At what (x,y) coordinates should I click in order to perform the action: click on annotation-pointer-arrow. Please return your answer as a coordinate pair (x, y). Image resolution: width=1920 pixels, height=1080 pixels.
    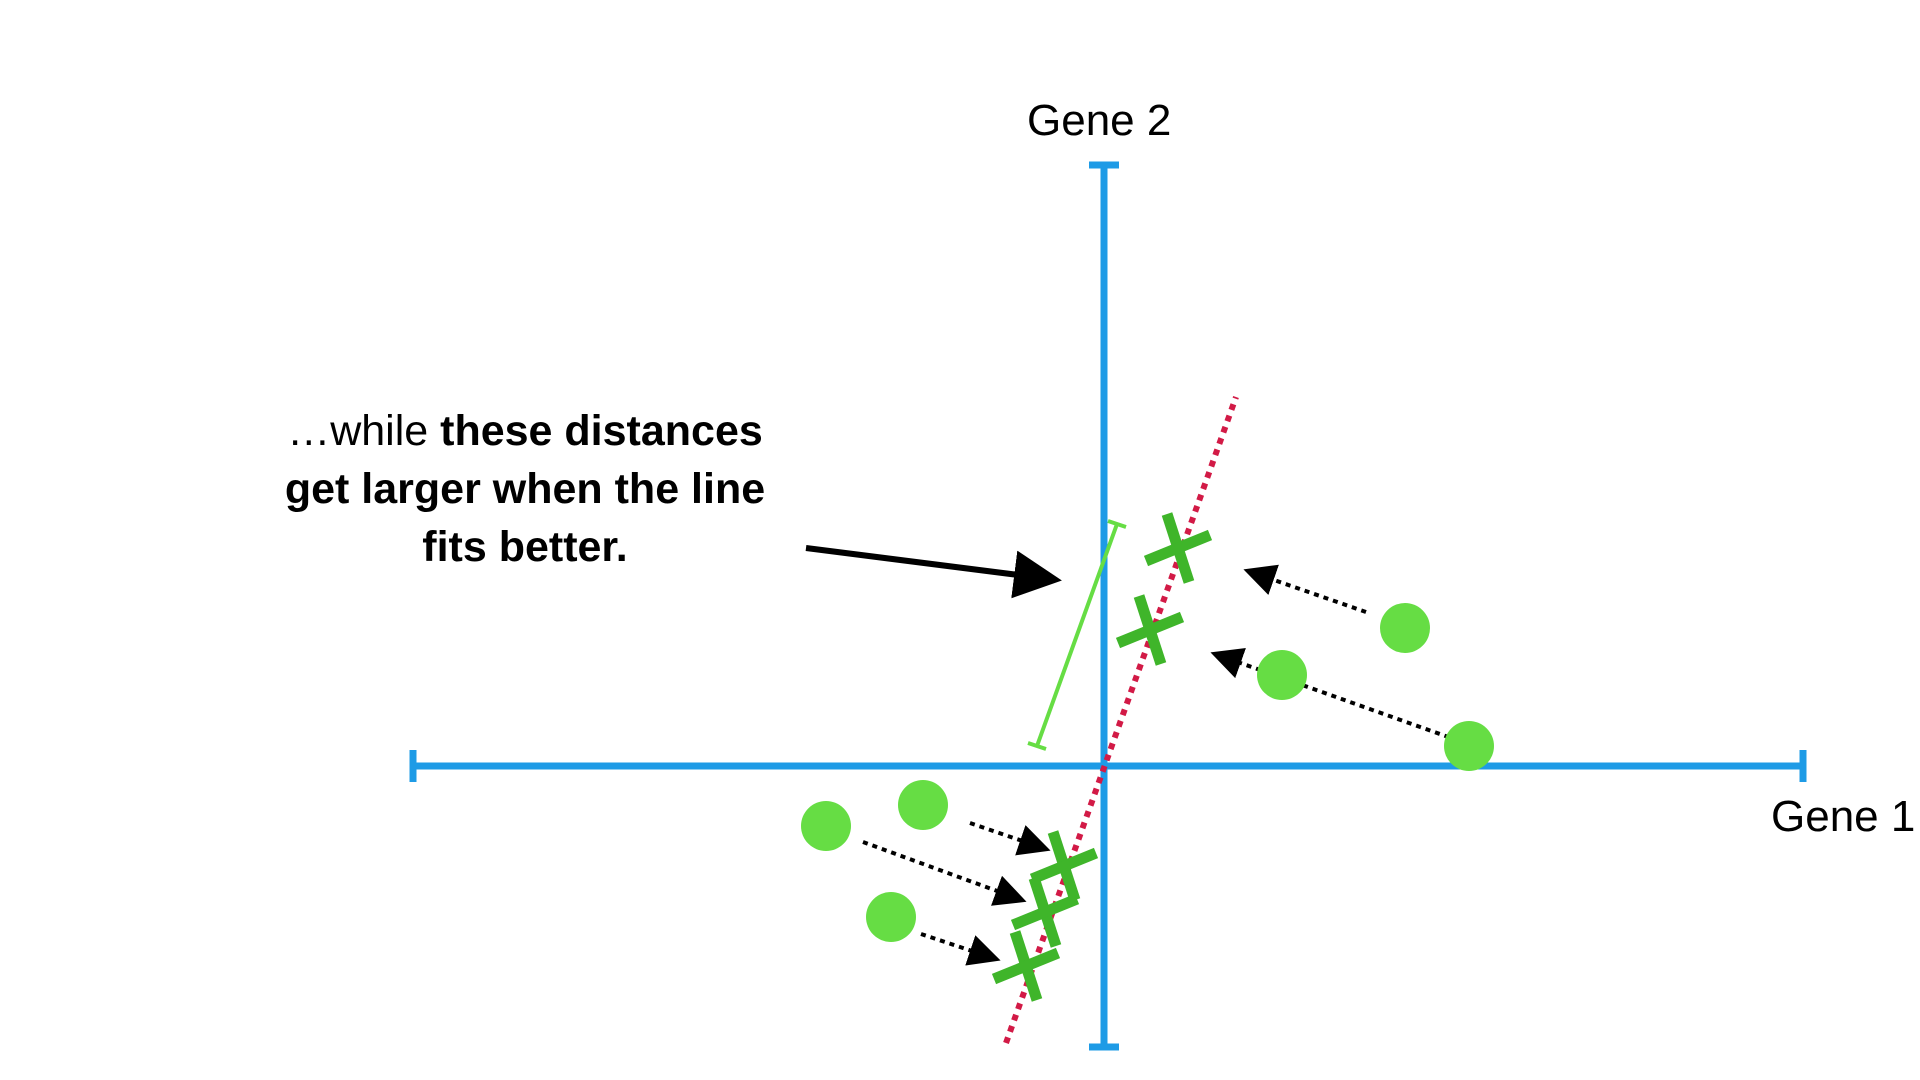
    Looking at the image, I should click on (933, 572).